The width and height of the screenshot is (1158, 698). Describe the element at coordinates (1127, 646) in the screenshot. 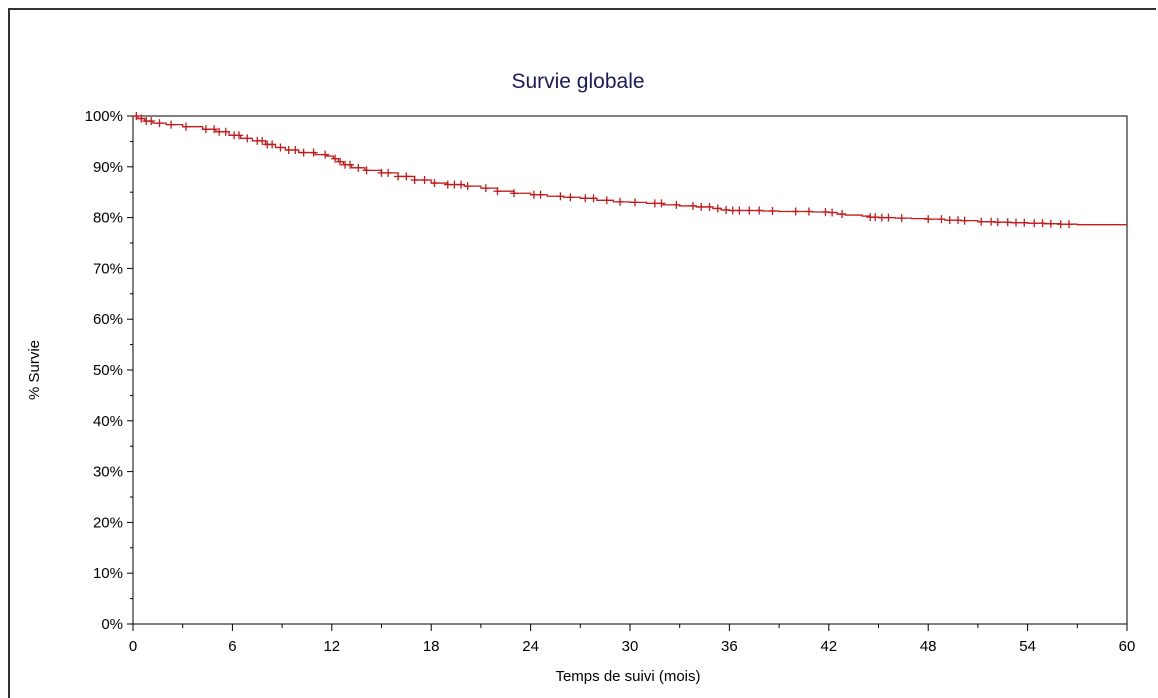

I see `x-tick-label: 60` at that location.